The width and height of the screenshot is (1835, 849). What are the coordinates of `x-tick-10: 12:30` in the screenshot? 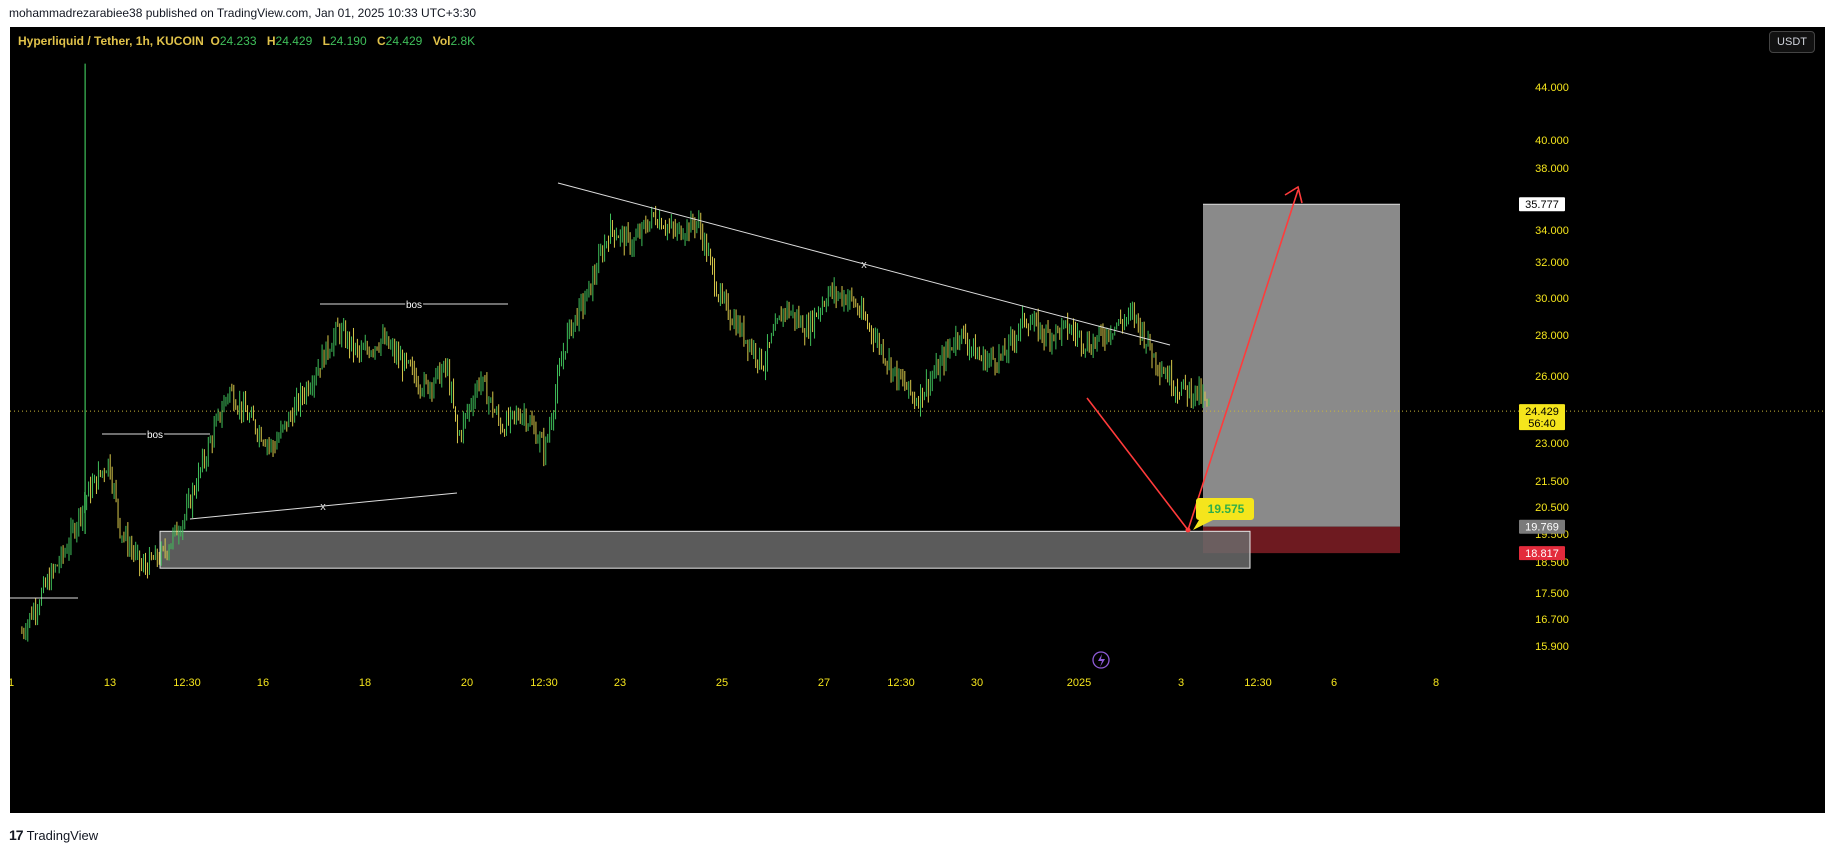 It's located at (901, 683).